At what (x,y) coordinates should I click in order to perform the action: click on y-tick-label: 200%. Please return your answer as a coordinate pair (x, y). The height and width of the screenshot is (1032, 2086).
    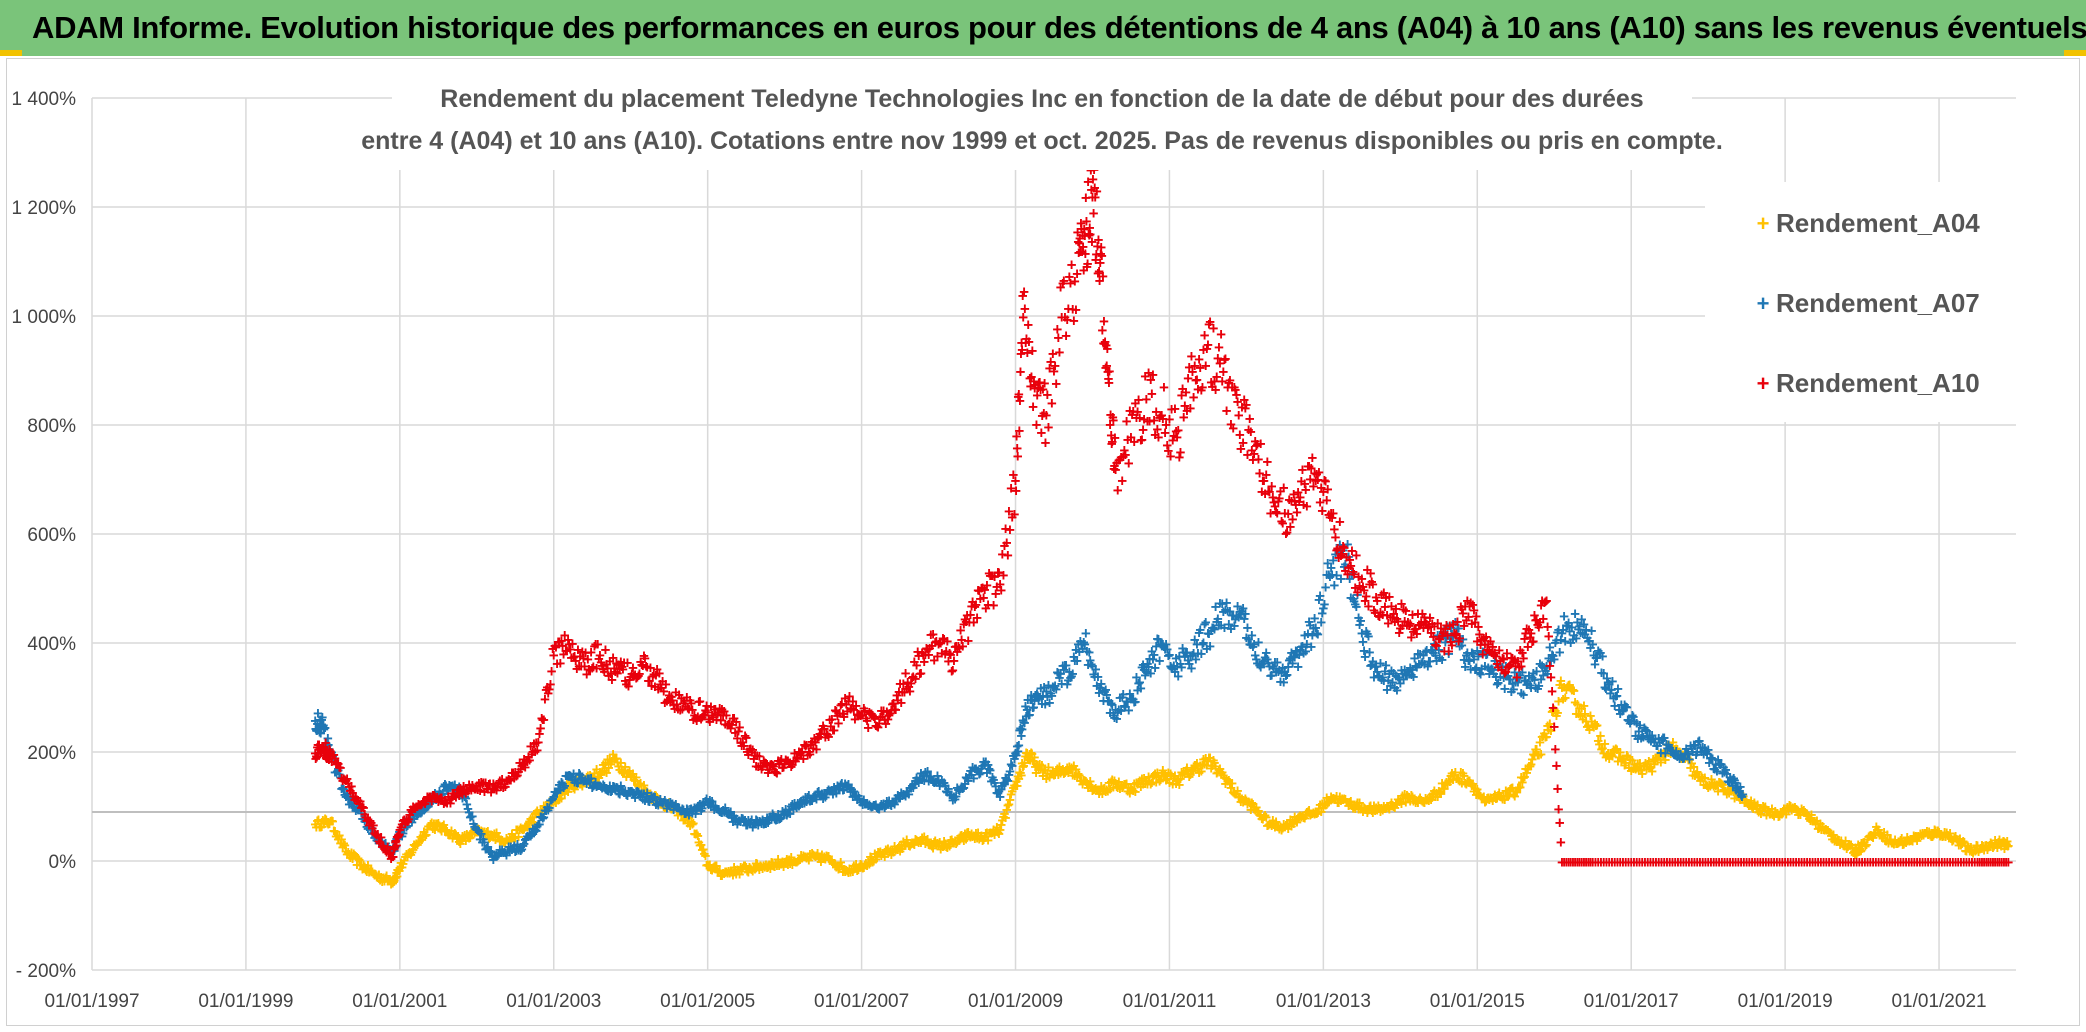
    Looking at the image, I should click on (51, 753).